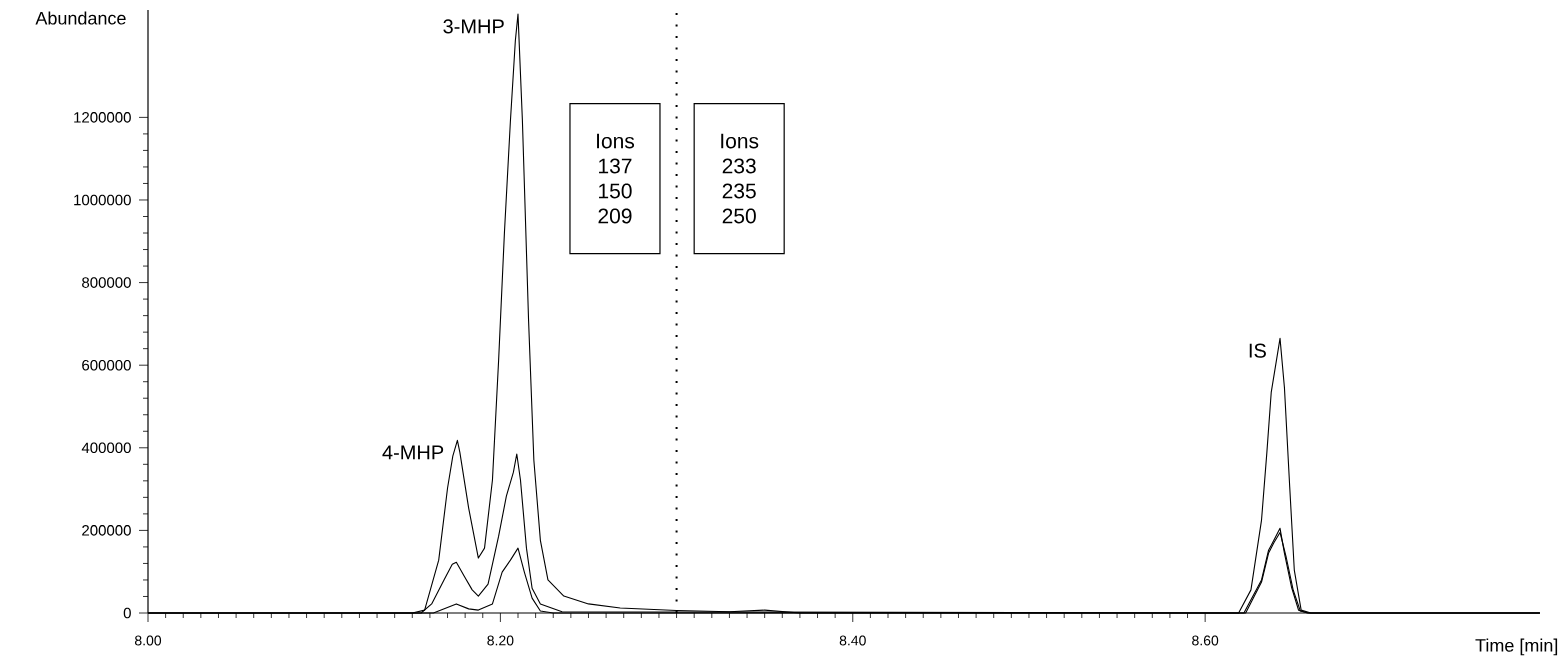  Describe the element at coordinates (106, 282) in the screenshot. I see `y-tick-label: 800000` at that location.